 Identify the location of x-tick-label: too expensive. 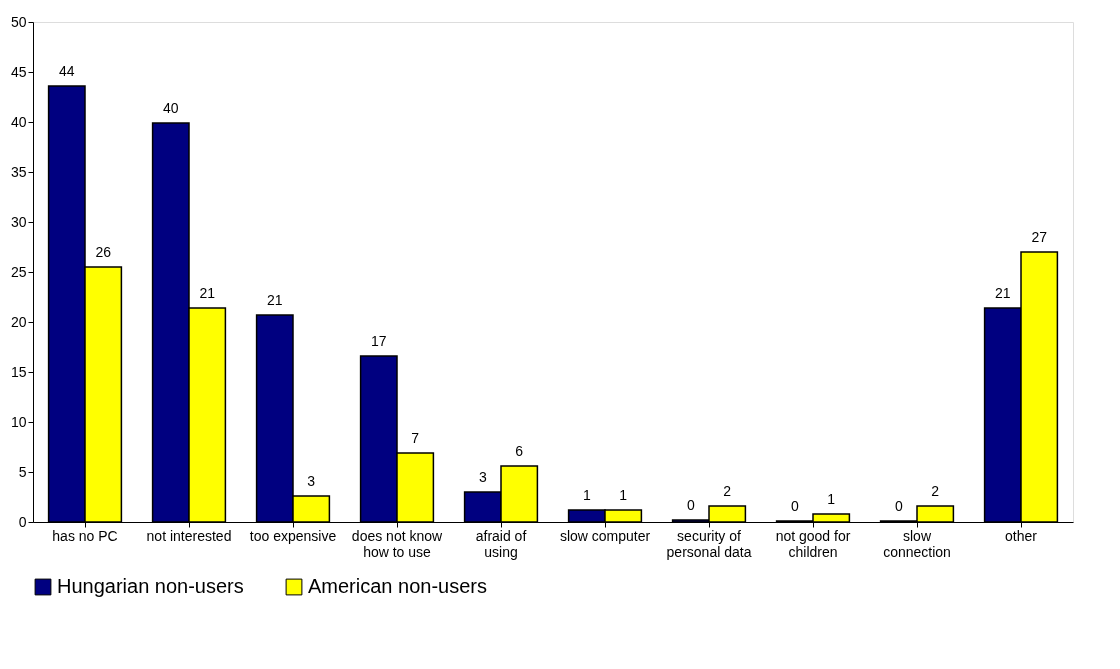
(293, 535).